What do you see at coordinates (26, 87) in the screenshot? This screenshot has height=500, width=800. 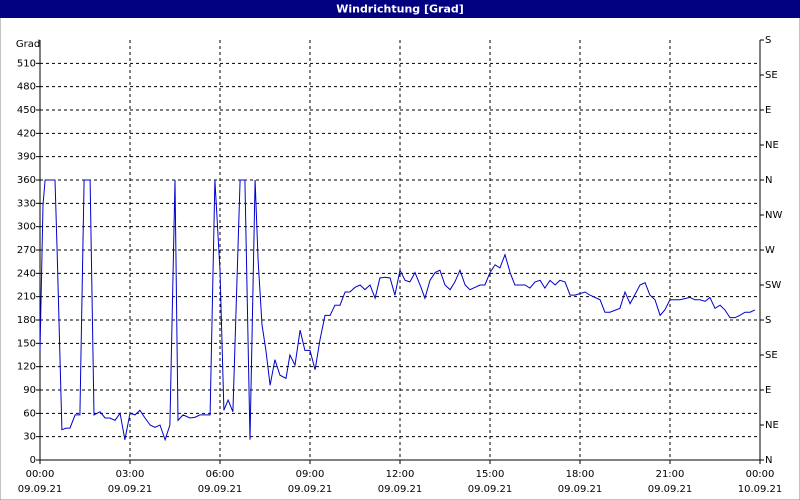 I see `y-tick-label: 480` at bounding box center [26, 87].